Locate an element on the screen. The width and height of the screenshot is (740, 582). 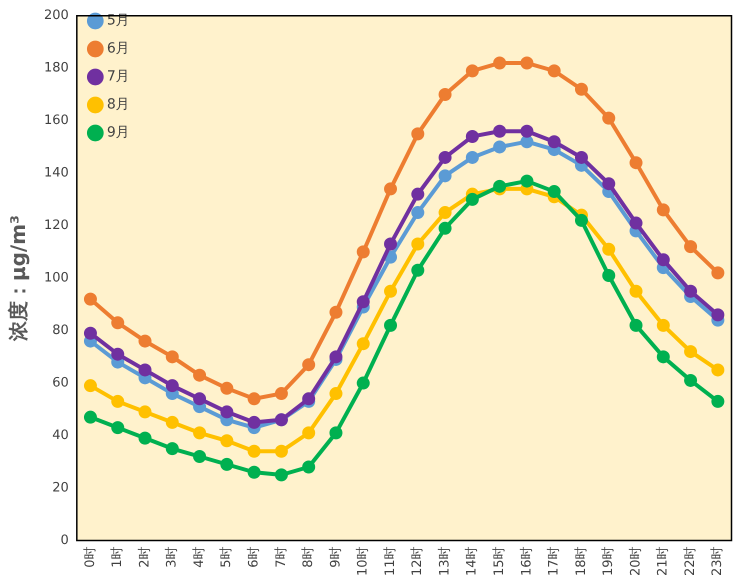
y-tick-label: 40 is located at coordinates (60, 435).